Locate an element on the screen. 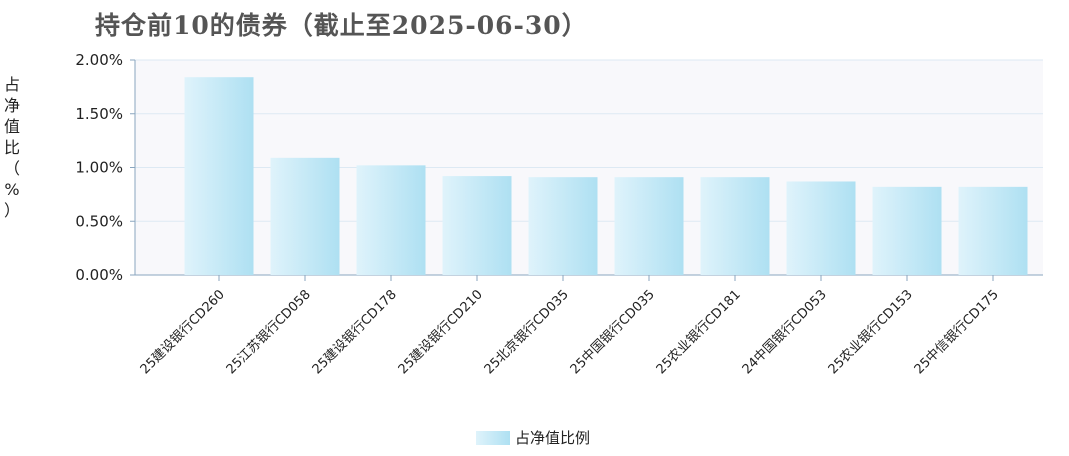  x-tick-label: 24中国银行CD053 is located at coordinates (785, 332).